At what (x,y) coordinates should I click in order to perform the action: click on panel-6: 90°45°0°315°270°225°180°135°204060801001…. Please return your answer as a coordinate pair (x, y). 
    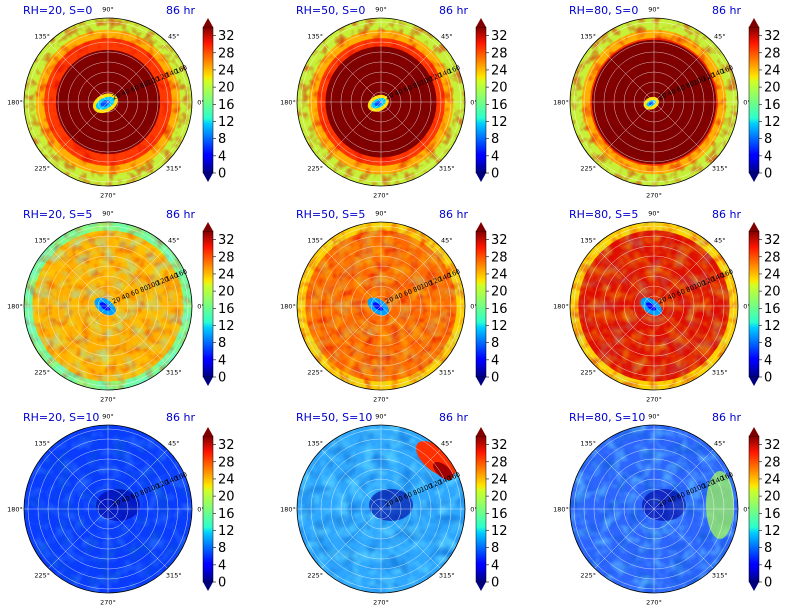
    Looking at the image, I should click on (666, 306).